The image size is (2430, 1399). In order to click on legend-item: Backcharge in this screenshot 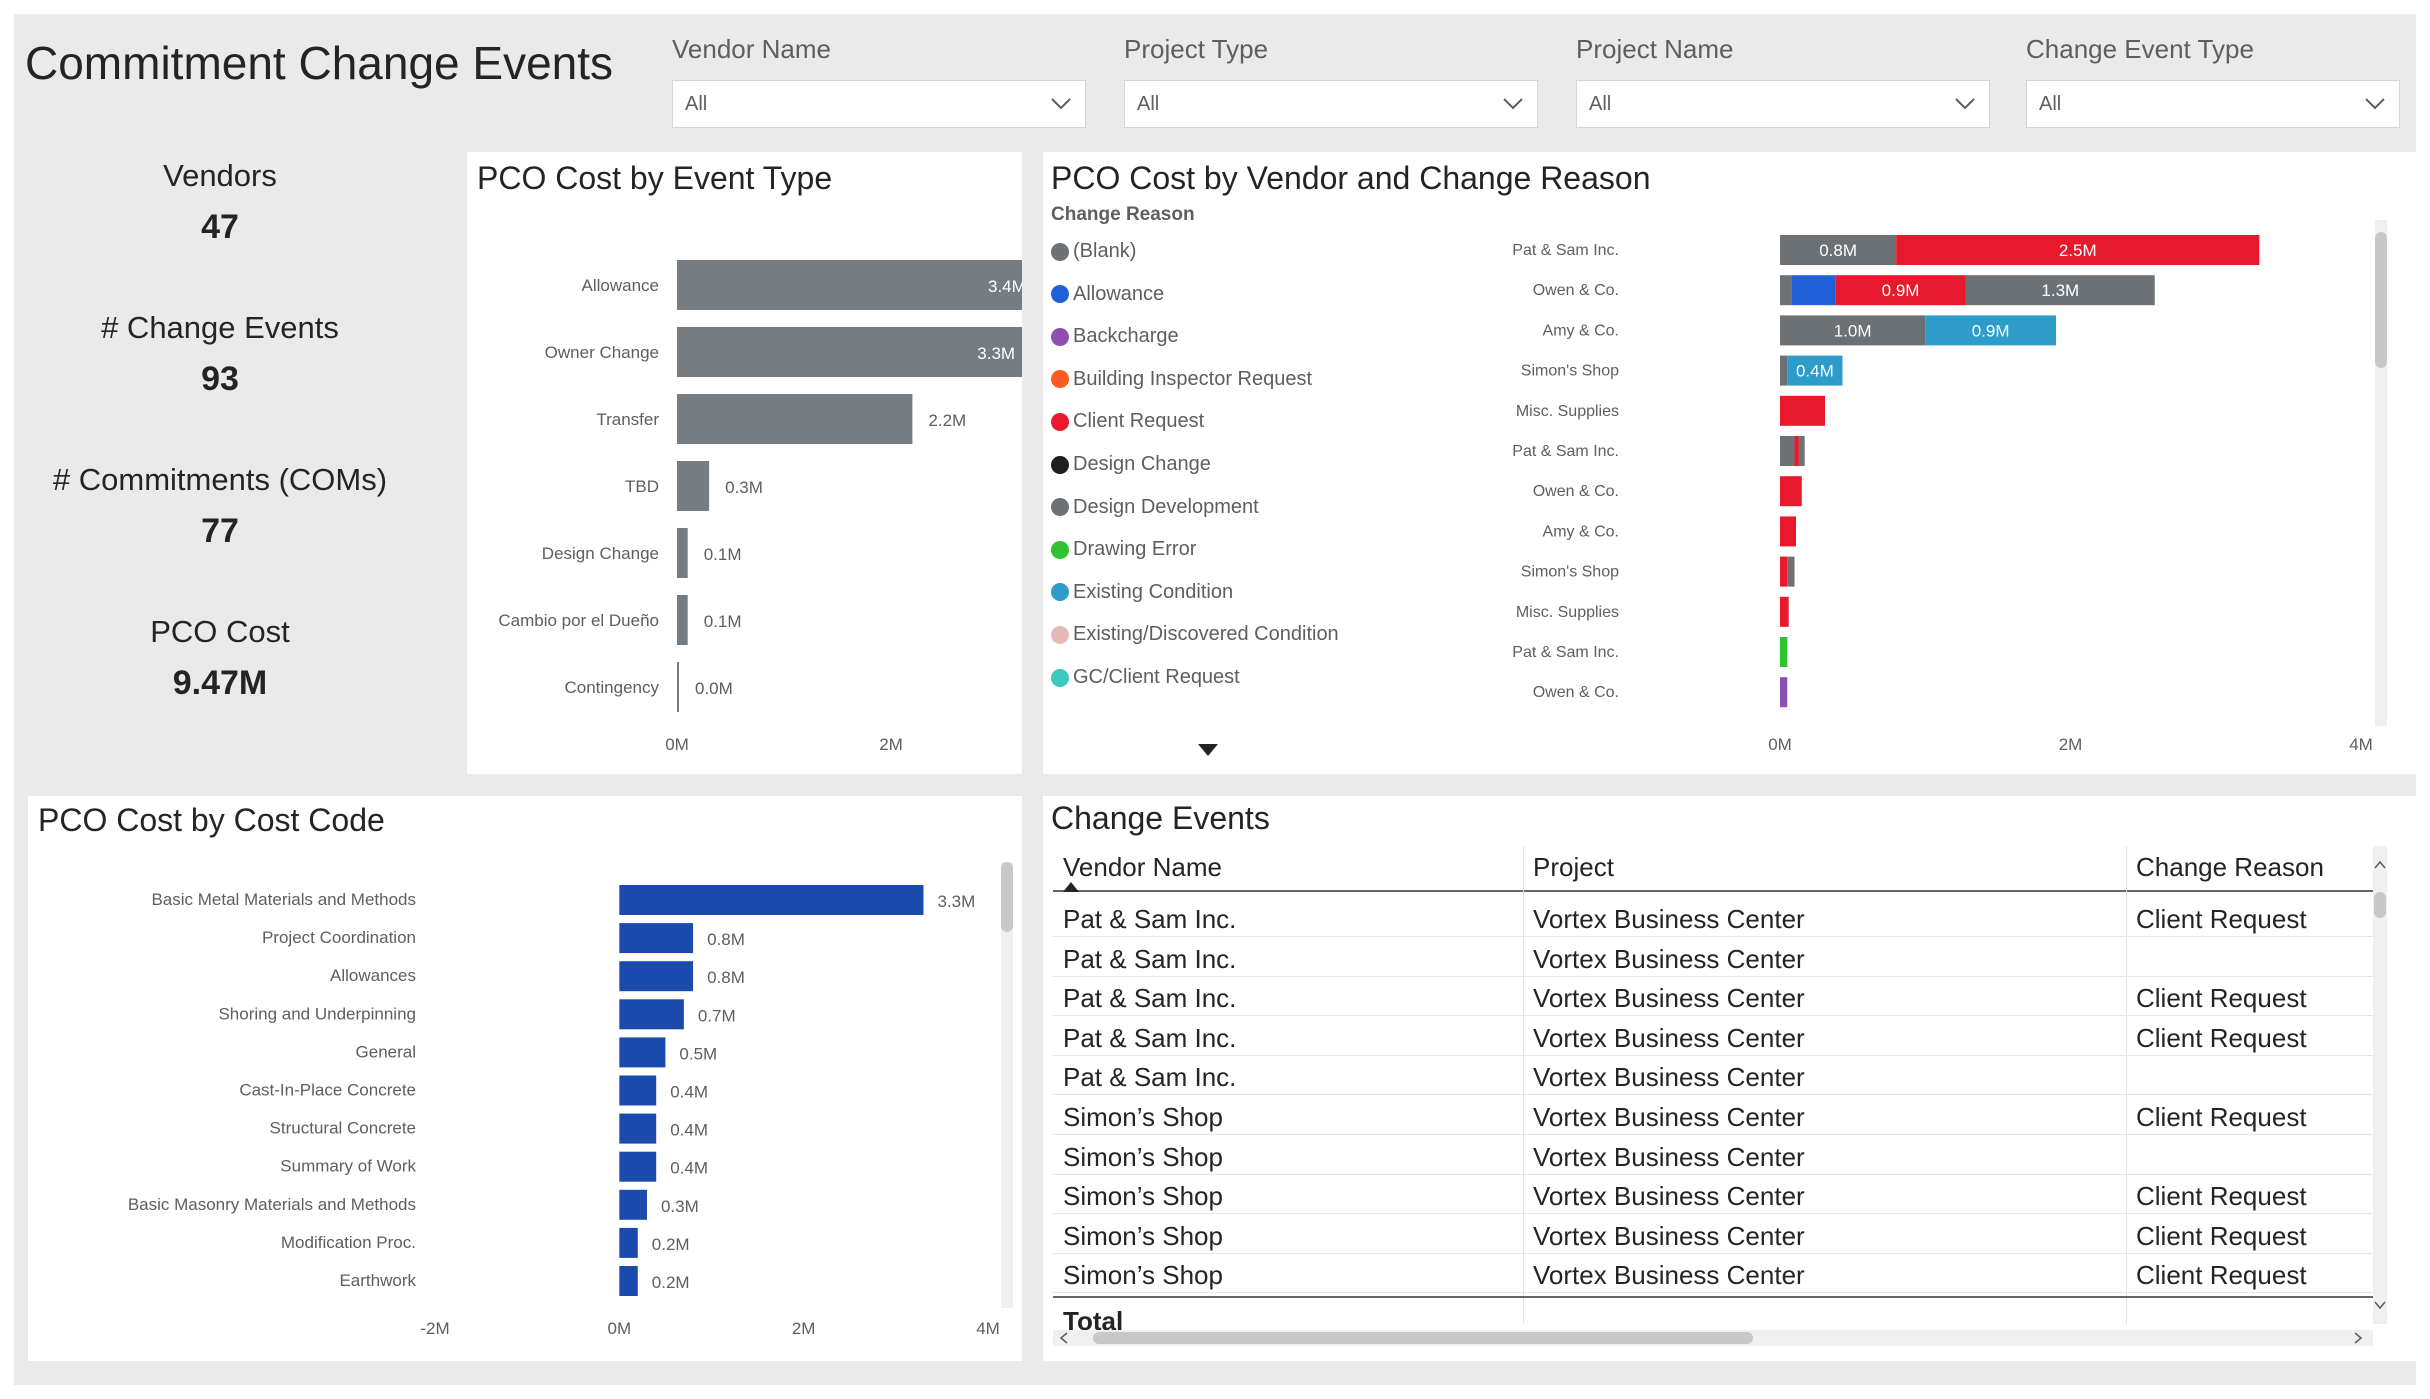, I will do `click(1115, 336)`.